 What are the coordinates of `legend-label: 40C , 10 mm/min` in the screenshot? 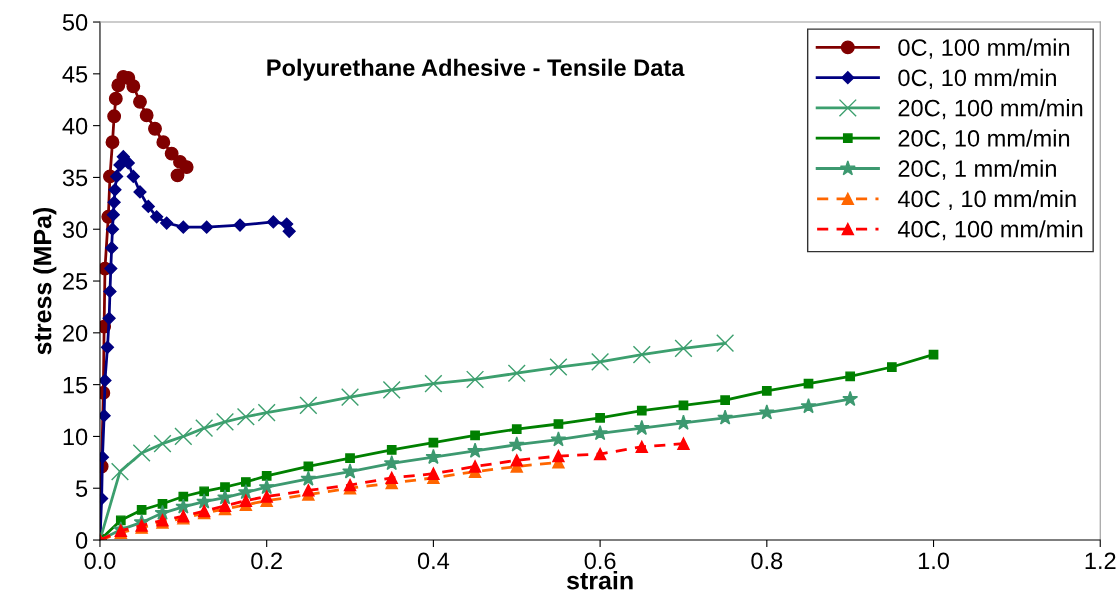 It's located at (986, 200).